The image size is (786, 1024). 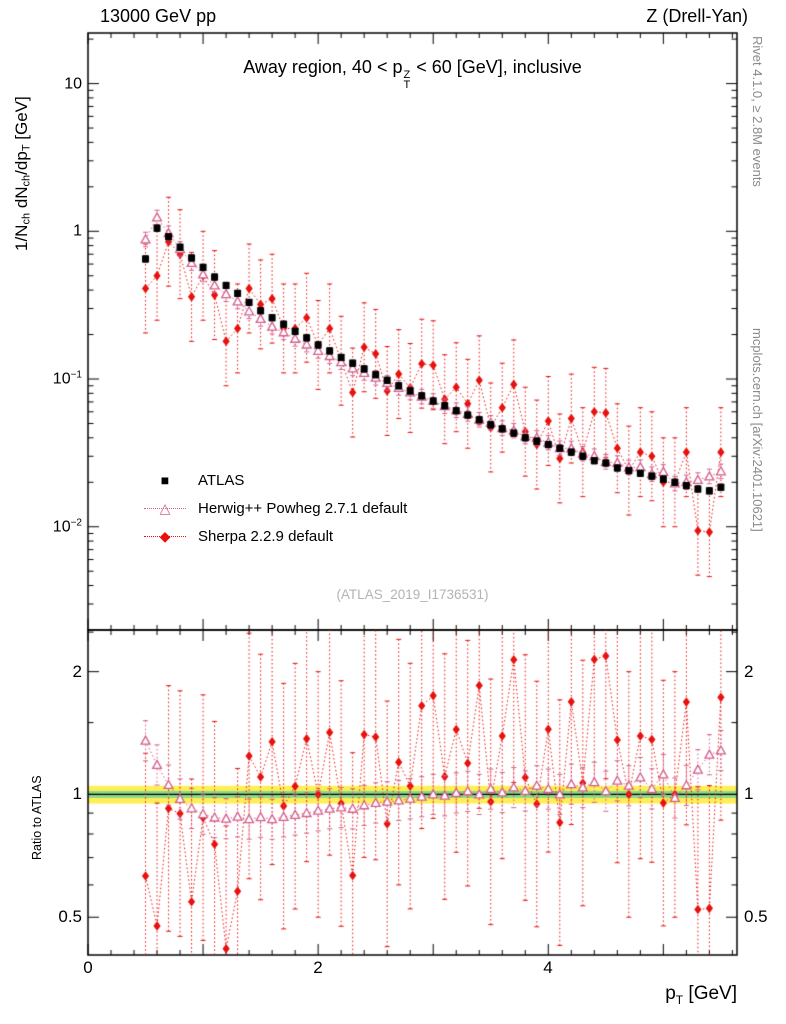 I want to click on square-marker-icon: ■, so click(x=165, y=480).